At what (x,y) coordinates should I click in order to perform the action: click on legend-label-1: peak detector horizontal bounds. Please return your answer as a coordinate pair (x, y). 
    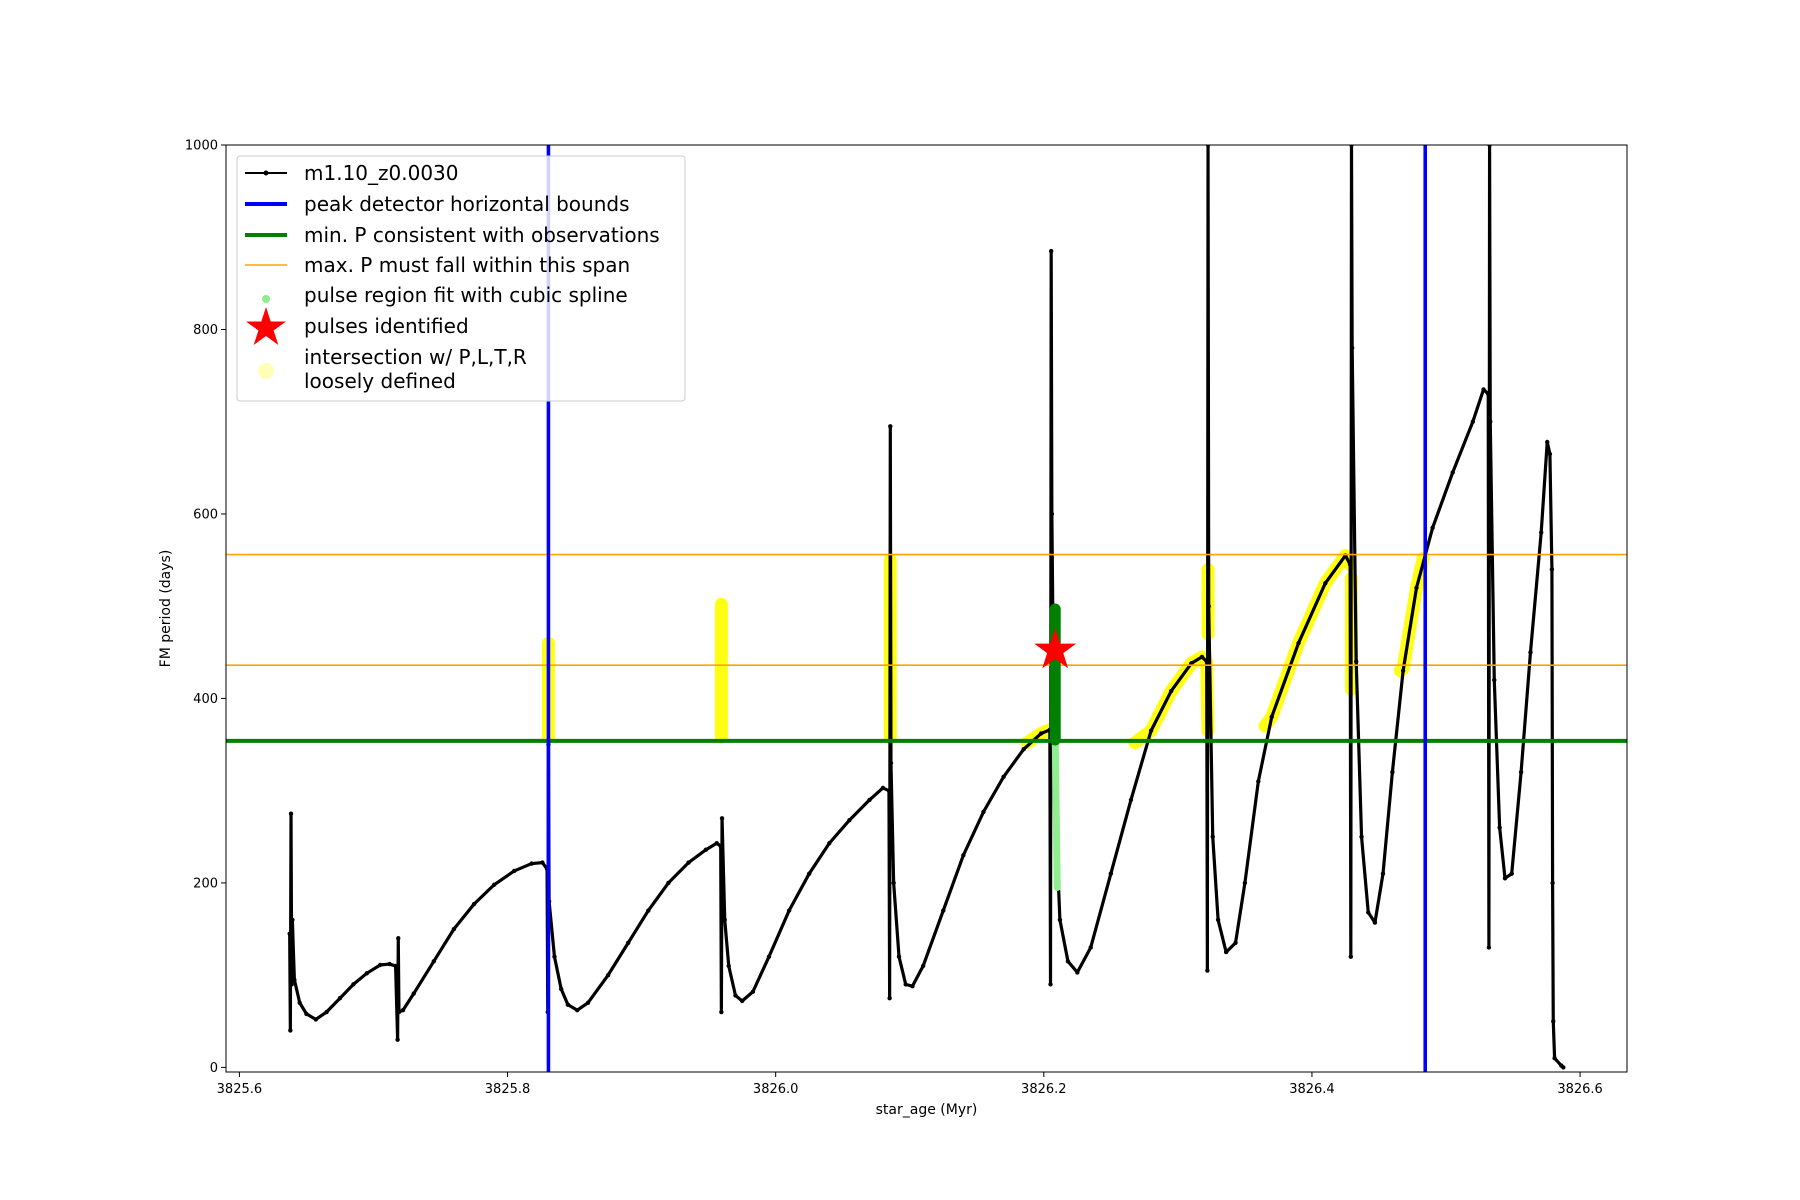
    Looking at the image, I should click on (467, 204).